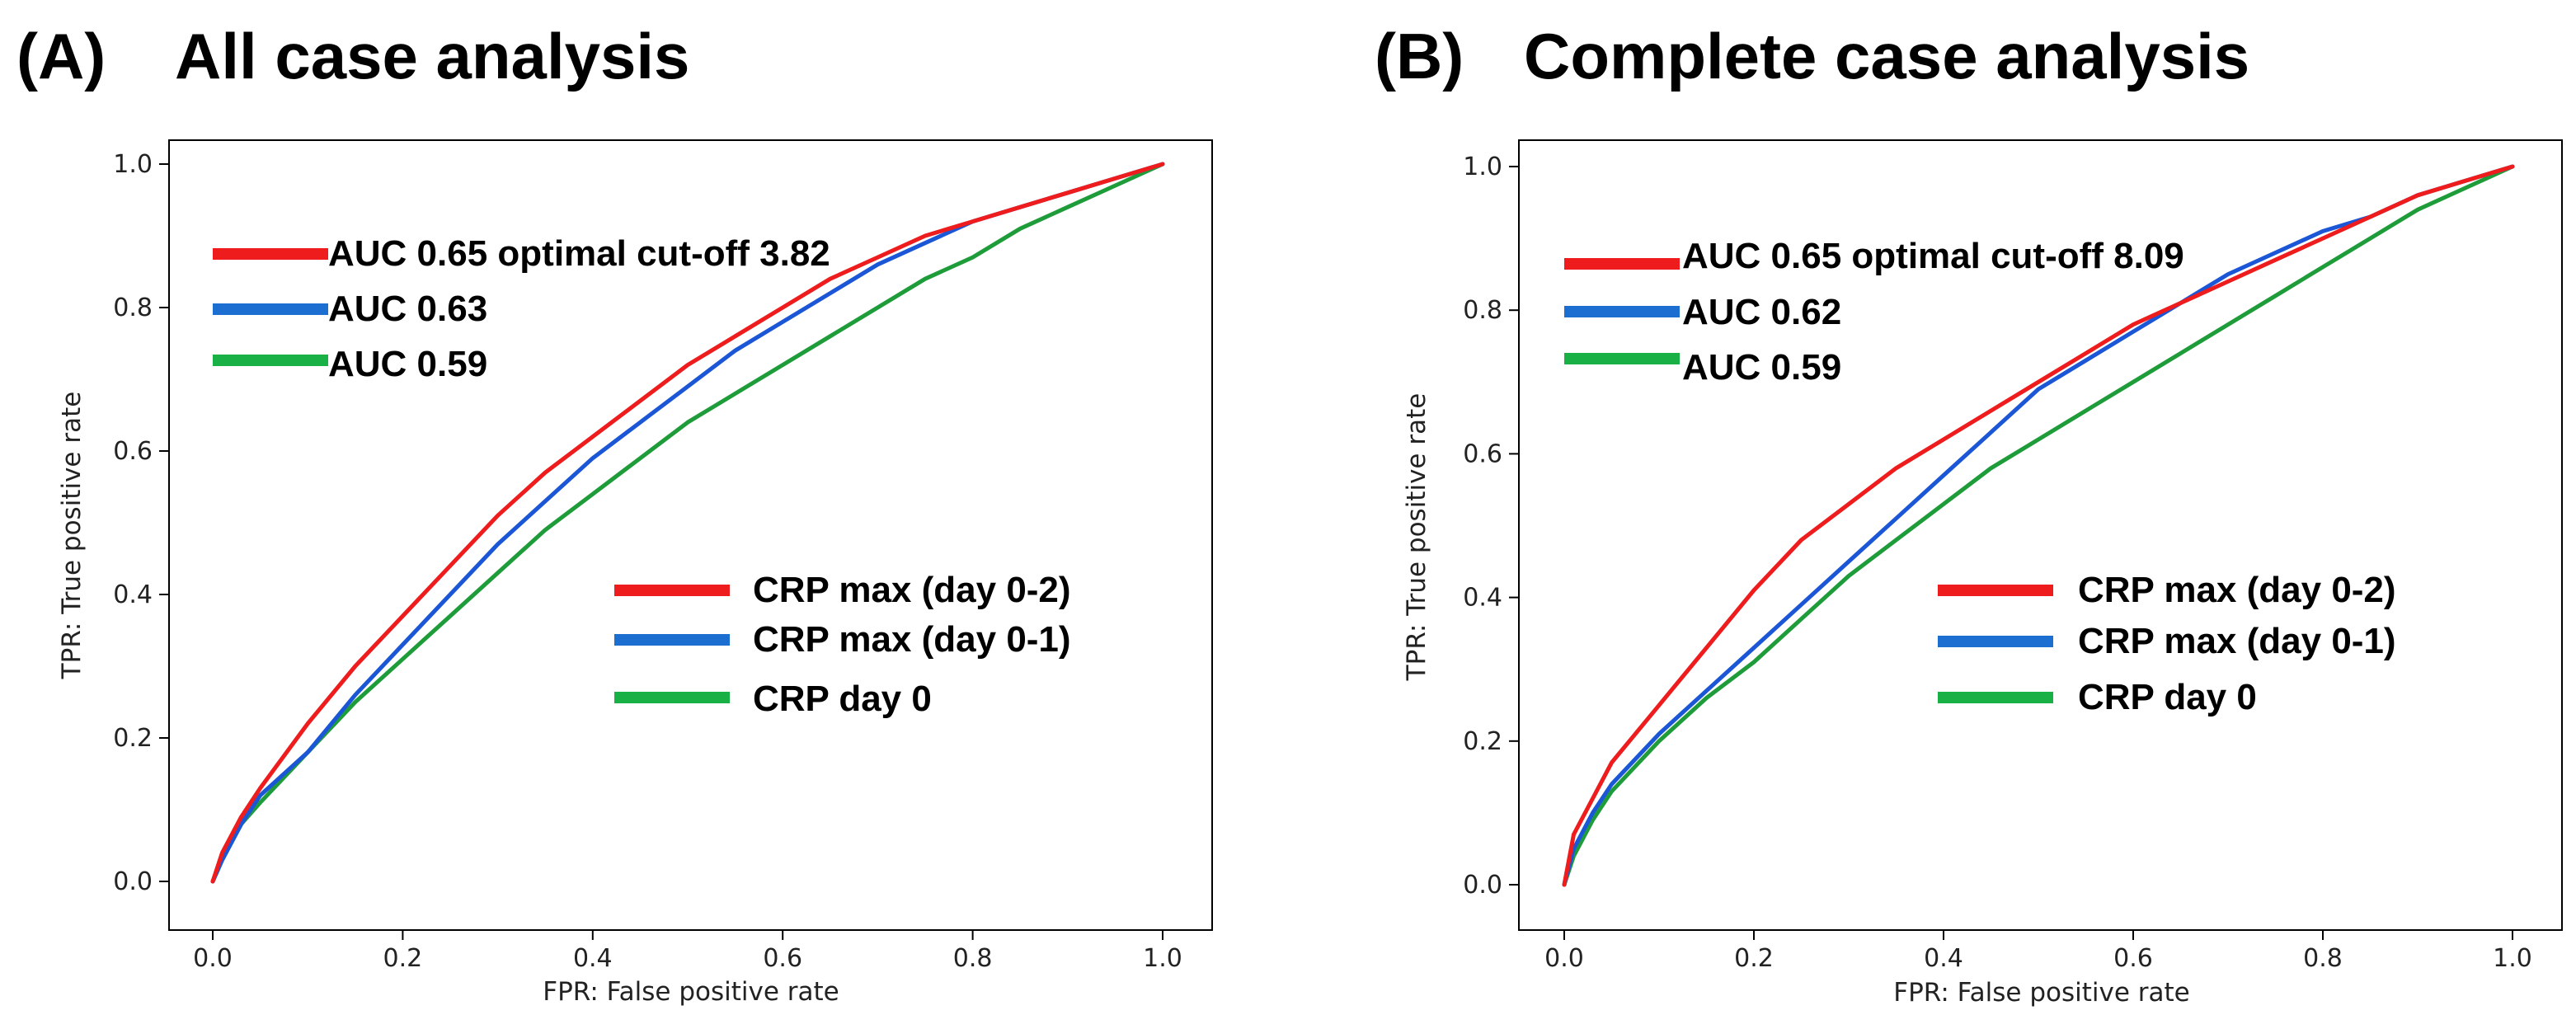 This screenshot has width=2576, height=1029. Describe the element at coordinates (973, 958) in the screenshot. I see `panel-a-x-tick-label: 0.8` at that location.